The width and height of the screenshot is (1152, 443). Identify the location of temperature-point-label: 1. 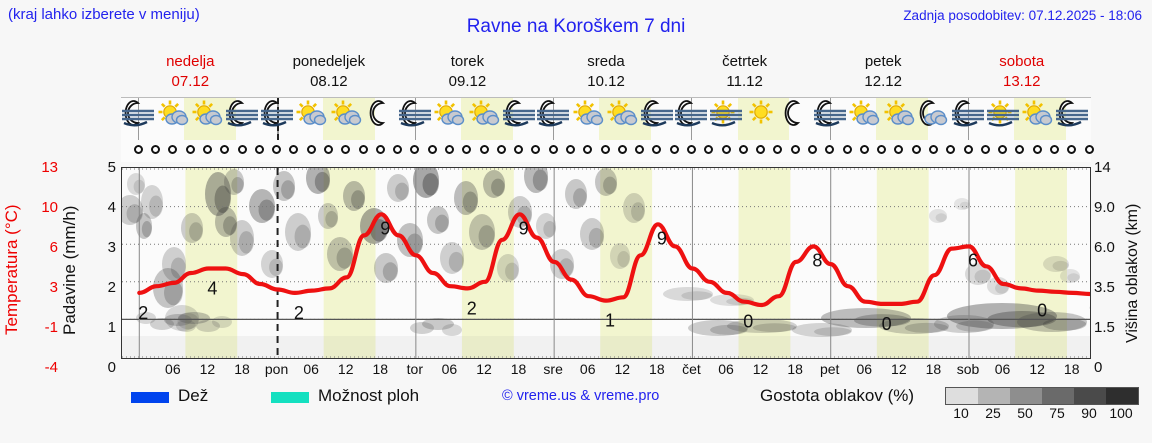
(610, 321).